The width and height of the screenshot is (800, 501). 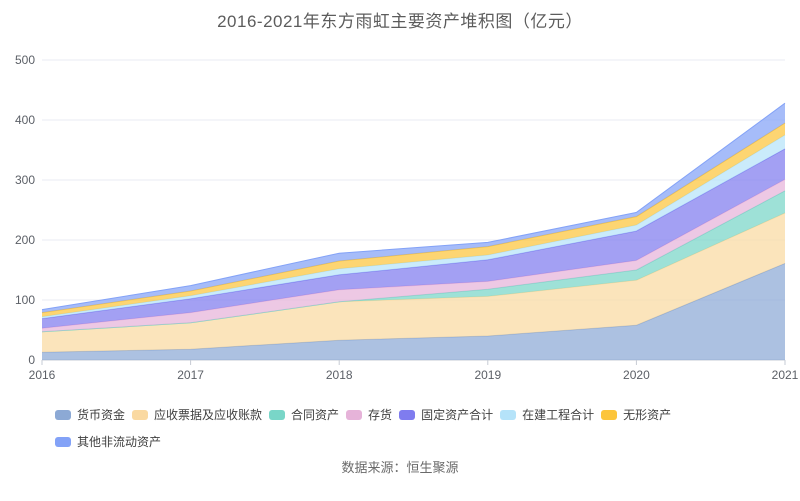 I want to click on legend-label: 货币资金, so click(x=101, y=415).